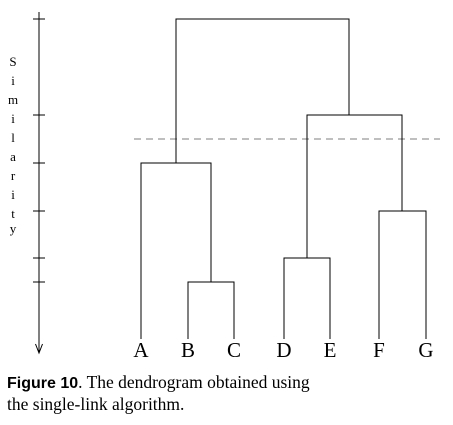 The image size is (453, 425). Describe the element at coordinates (233, 350) in the screenshot. I see `leaf-label-c: C` at that location.